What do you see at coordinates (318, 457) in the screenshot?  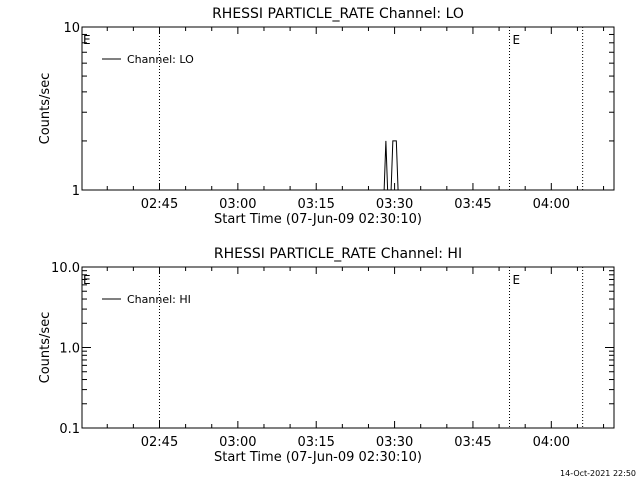 I see `chart-1-x-axis-label: Start Time (07-Jun-09 02:30:10)` at bounding box center [318, 457].